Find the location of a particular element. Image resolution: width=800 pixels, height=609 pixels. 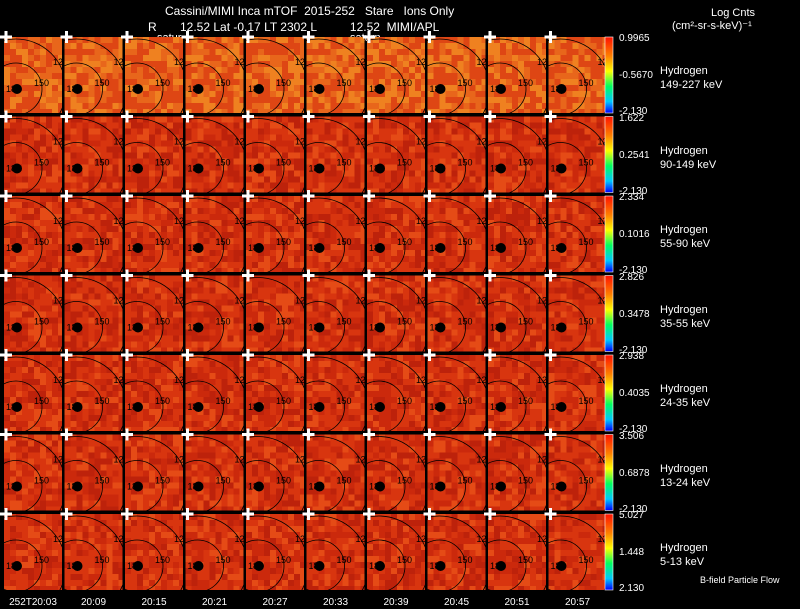

colorbar-mid-label: 0.1016 is located at coordinates (634, 234).